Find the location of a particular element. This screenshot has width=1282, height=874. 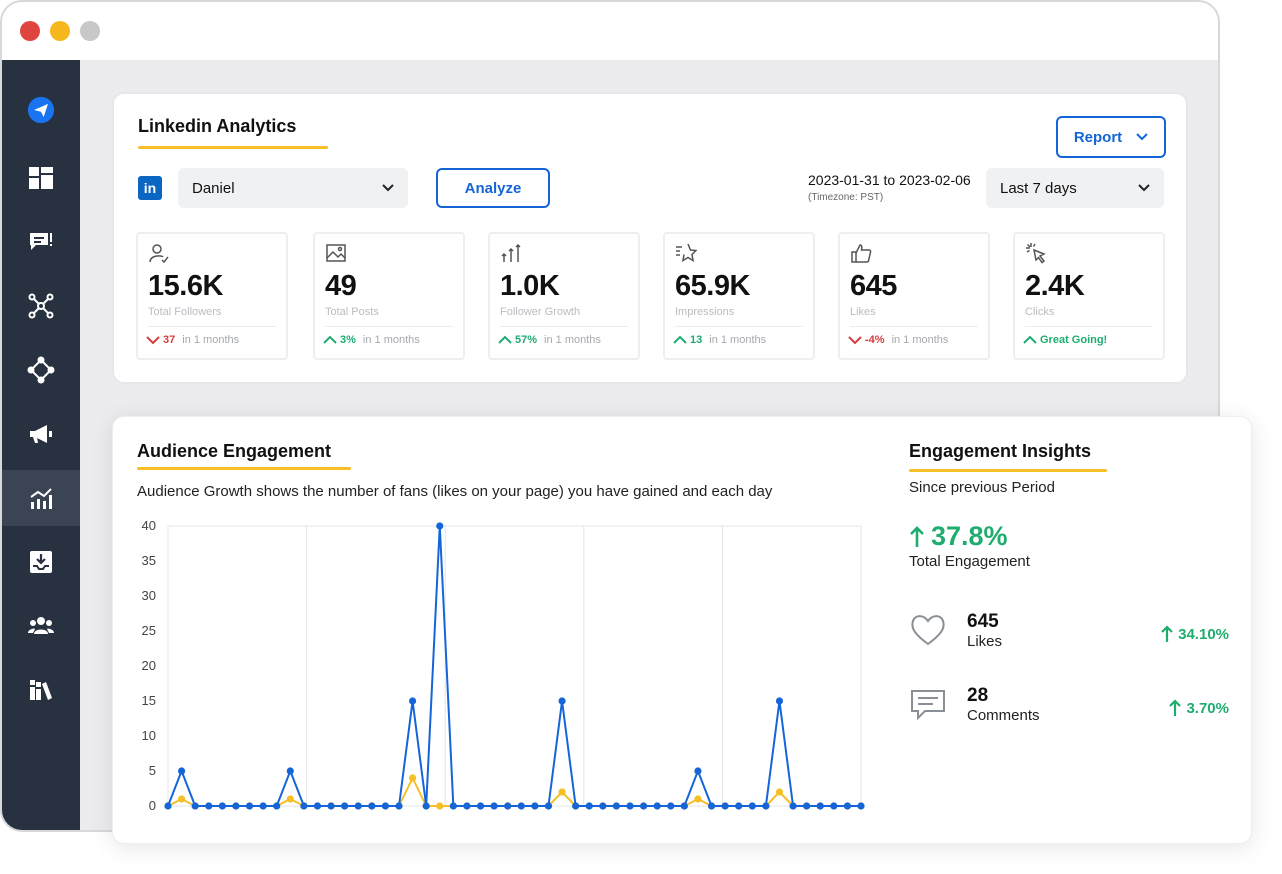

follower-icon is located at coordinates (159, 254).